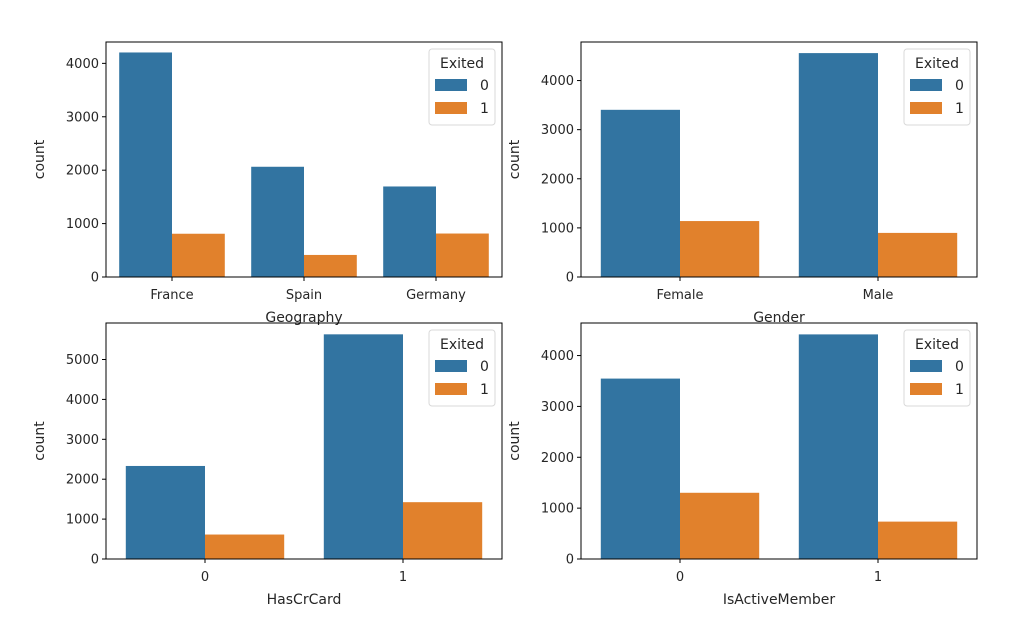 Image resolution: width=1017 pixels, height=632 pixels. What do you see at coordinates (304, 295) in the screenshot?
I see `x-tick-label: Spain` at bounding box center [304, 295].